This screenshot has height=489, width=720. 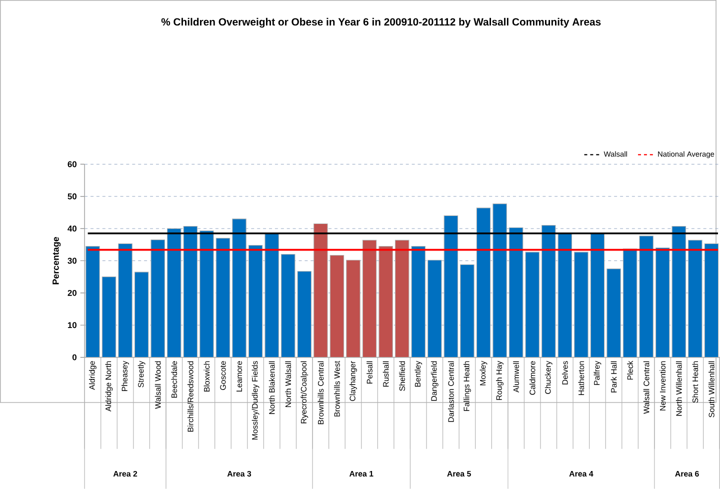 I want to click on y-tick-label: 0, so click(x=74, y=357).